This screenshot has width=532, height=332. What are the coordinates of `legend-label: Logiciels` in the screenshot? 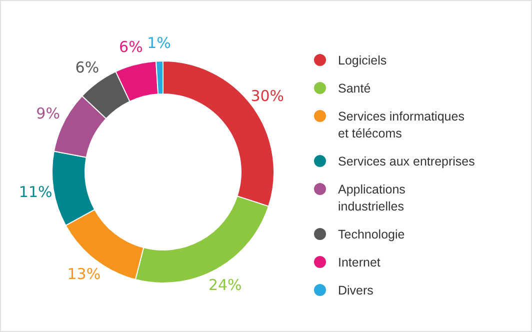 It's located at (362, 61).